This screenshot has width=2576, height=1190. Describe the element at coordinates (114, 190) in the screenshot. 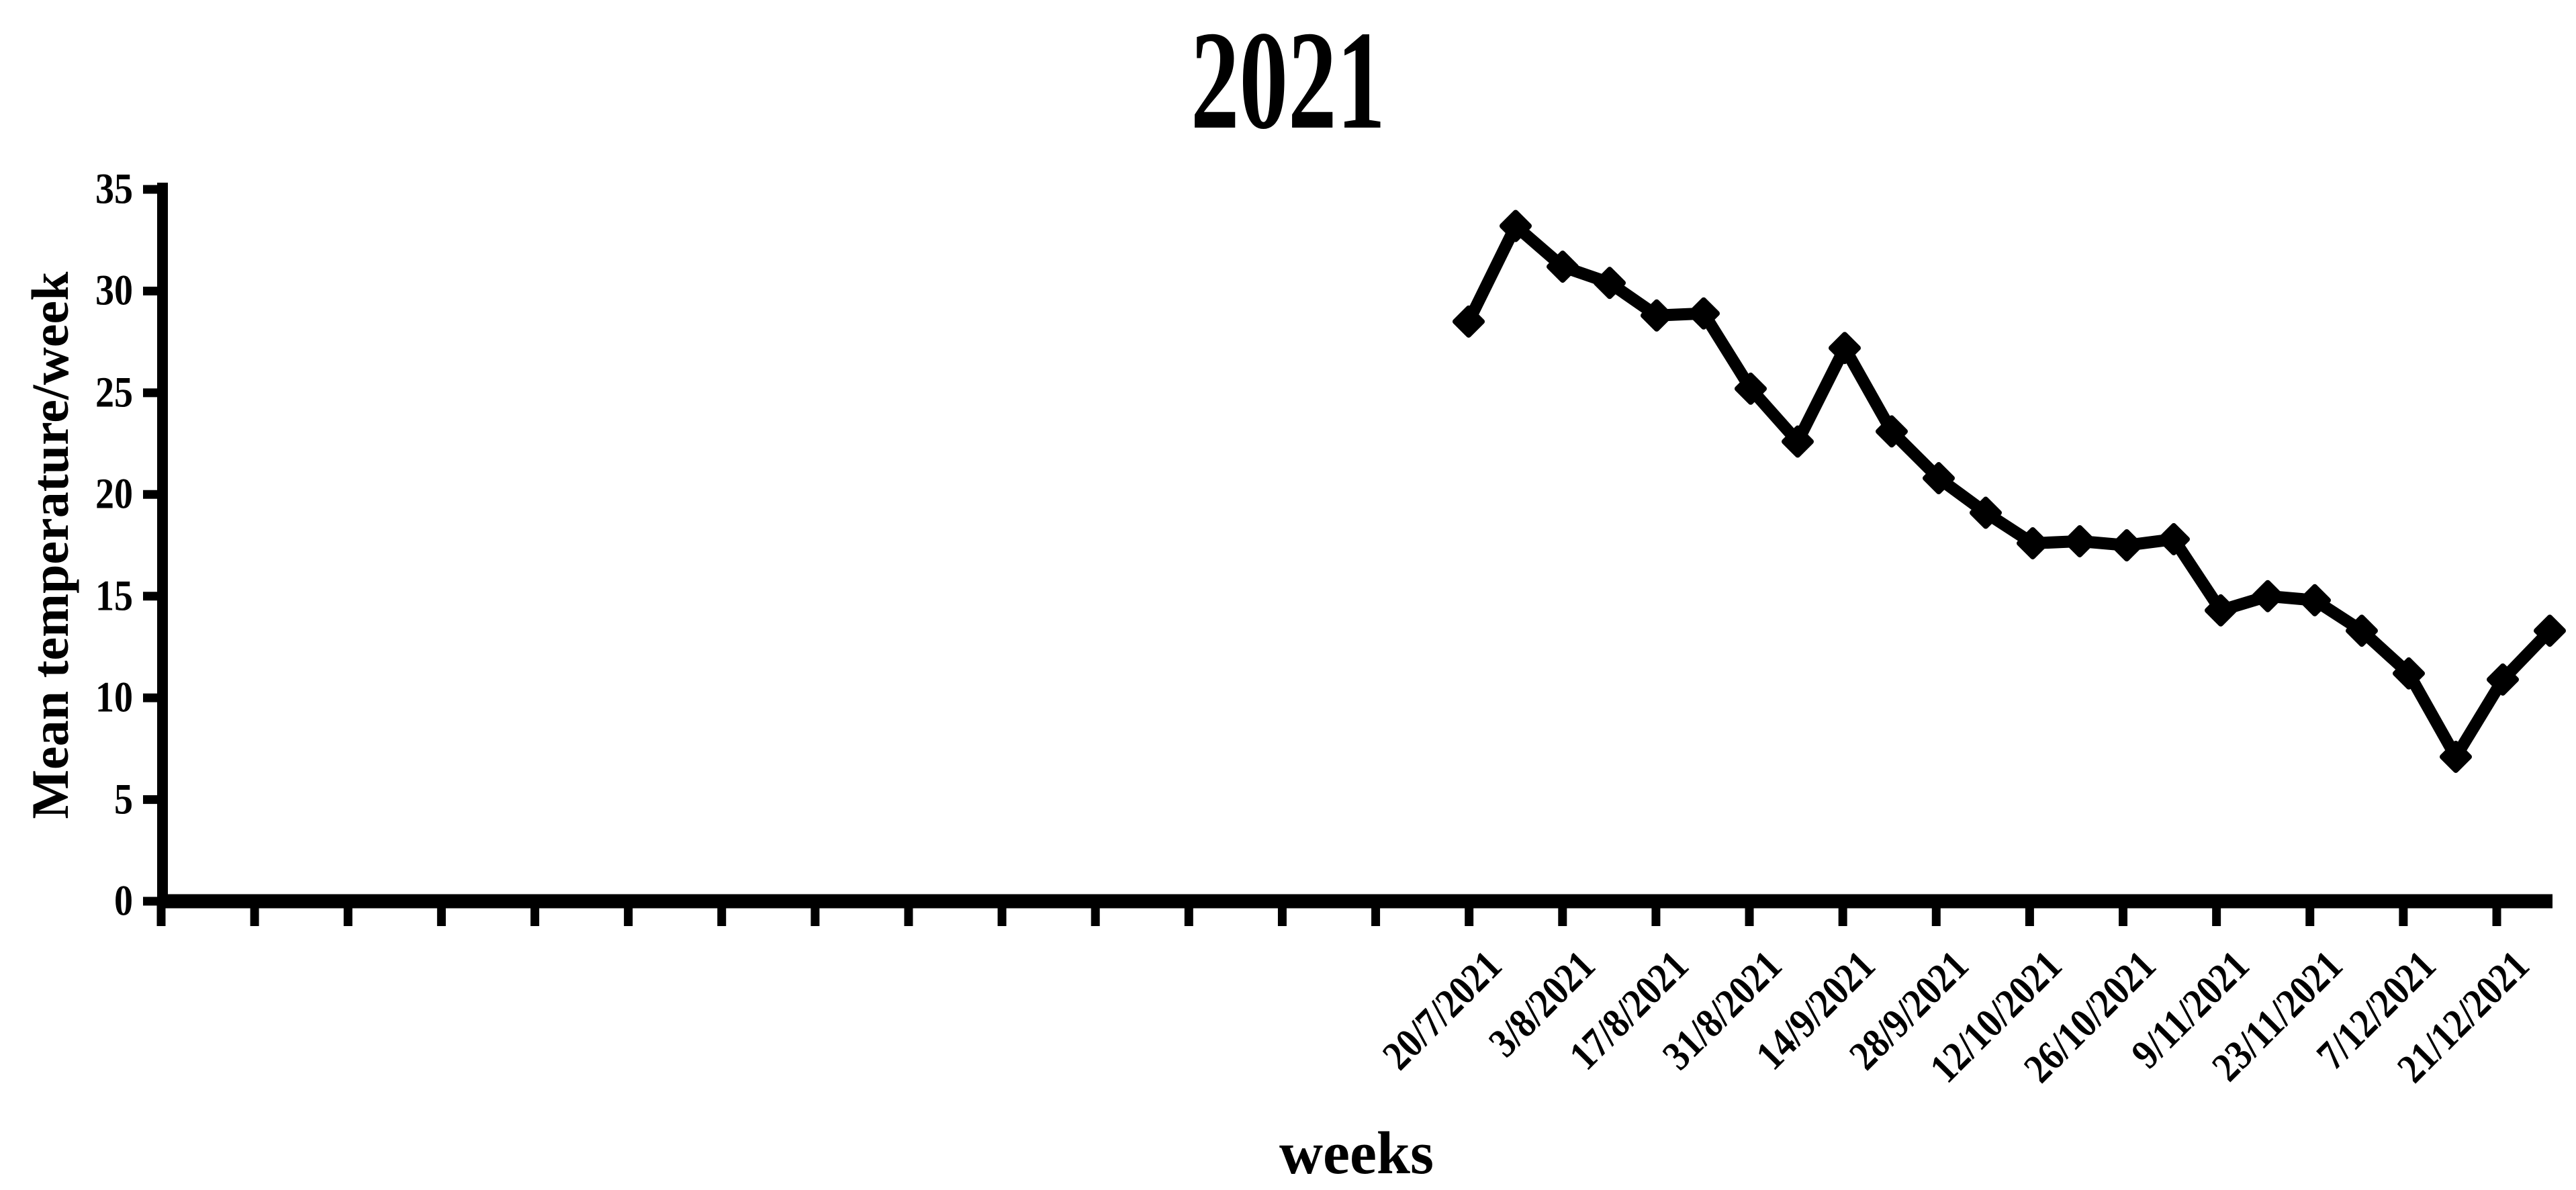

I see `y-tick-label: 35` at that location.